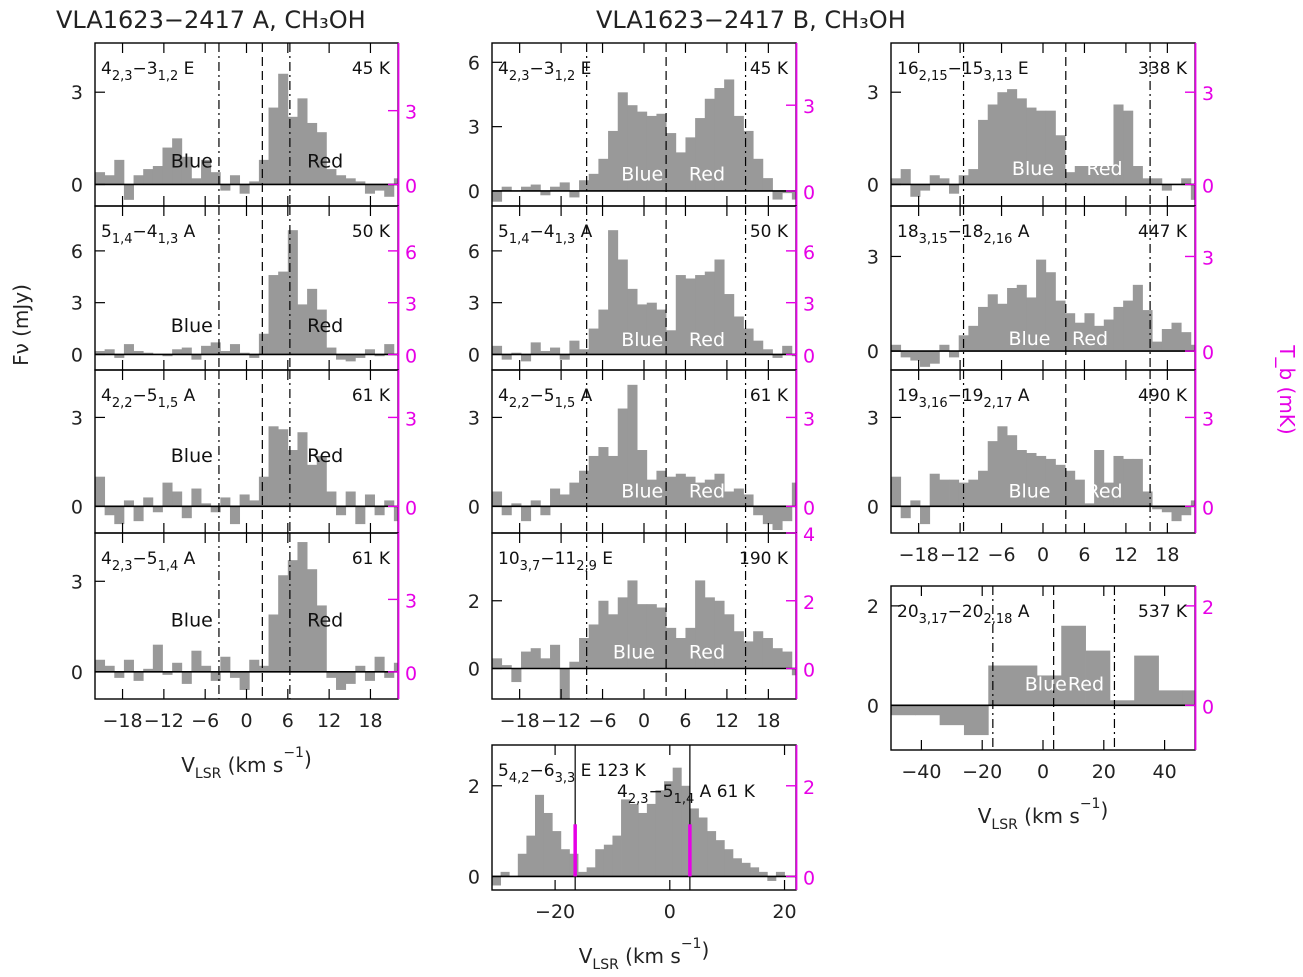 This screenshot has width=1303, height=977. Describe the element at coordinates (1084, 555) in the screenshot. I see `x-tick-label: 6` at that location.